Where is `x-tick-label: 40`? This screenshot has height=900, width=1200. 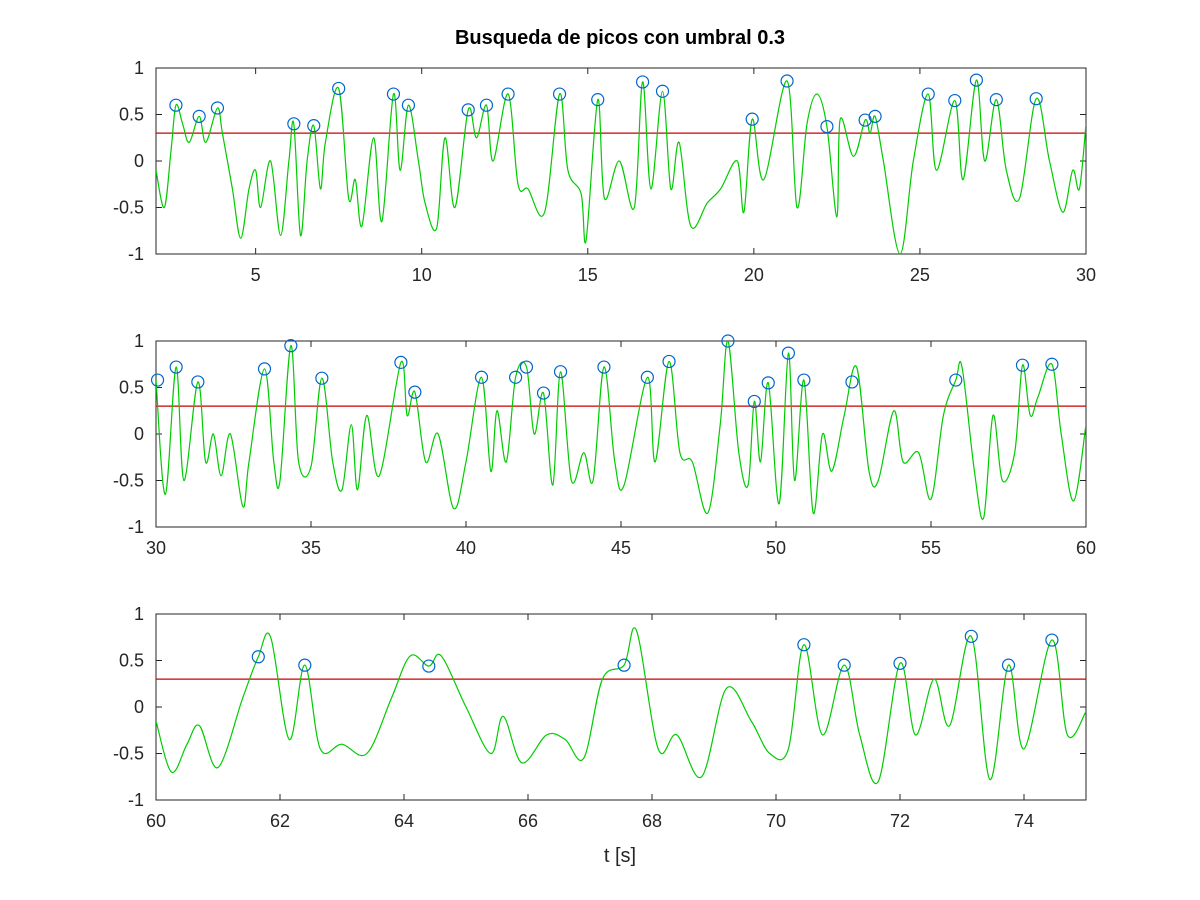
x-tick-label: 40 is located at coordinates (466, 548).